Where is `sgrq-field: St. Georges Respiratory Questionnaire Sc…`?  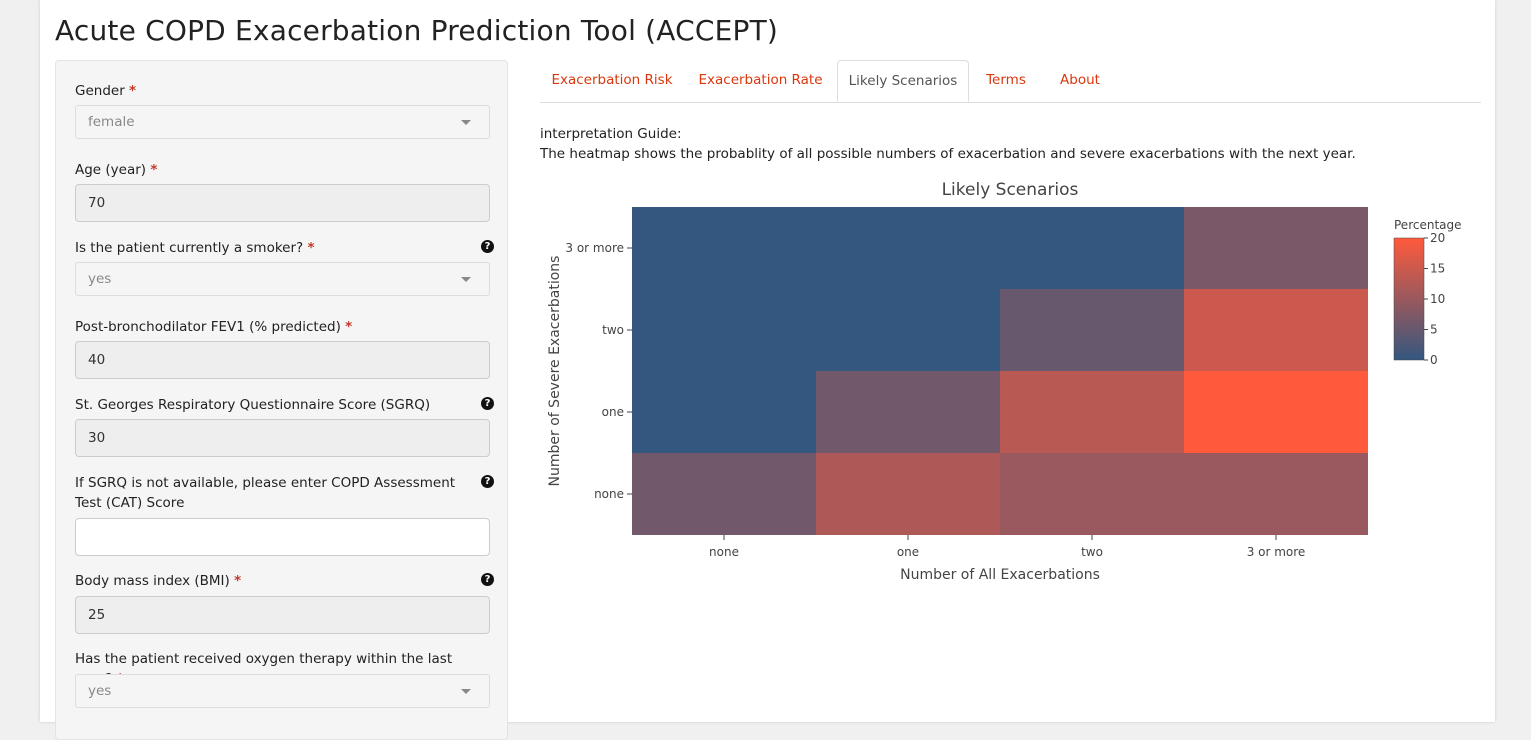 sgrq-field: St. Georges Respiratory Questionnaire Sc… is located at coordinates (284, 426).